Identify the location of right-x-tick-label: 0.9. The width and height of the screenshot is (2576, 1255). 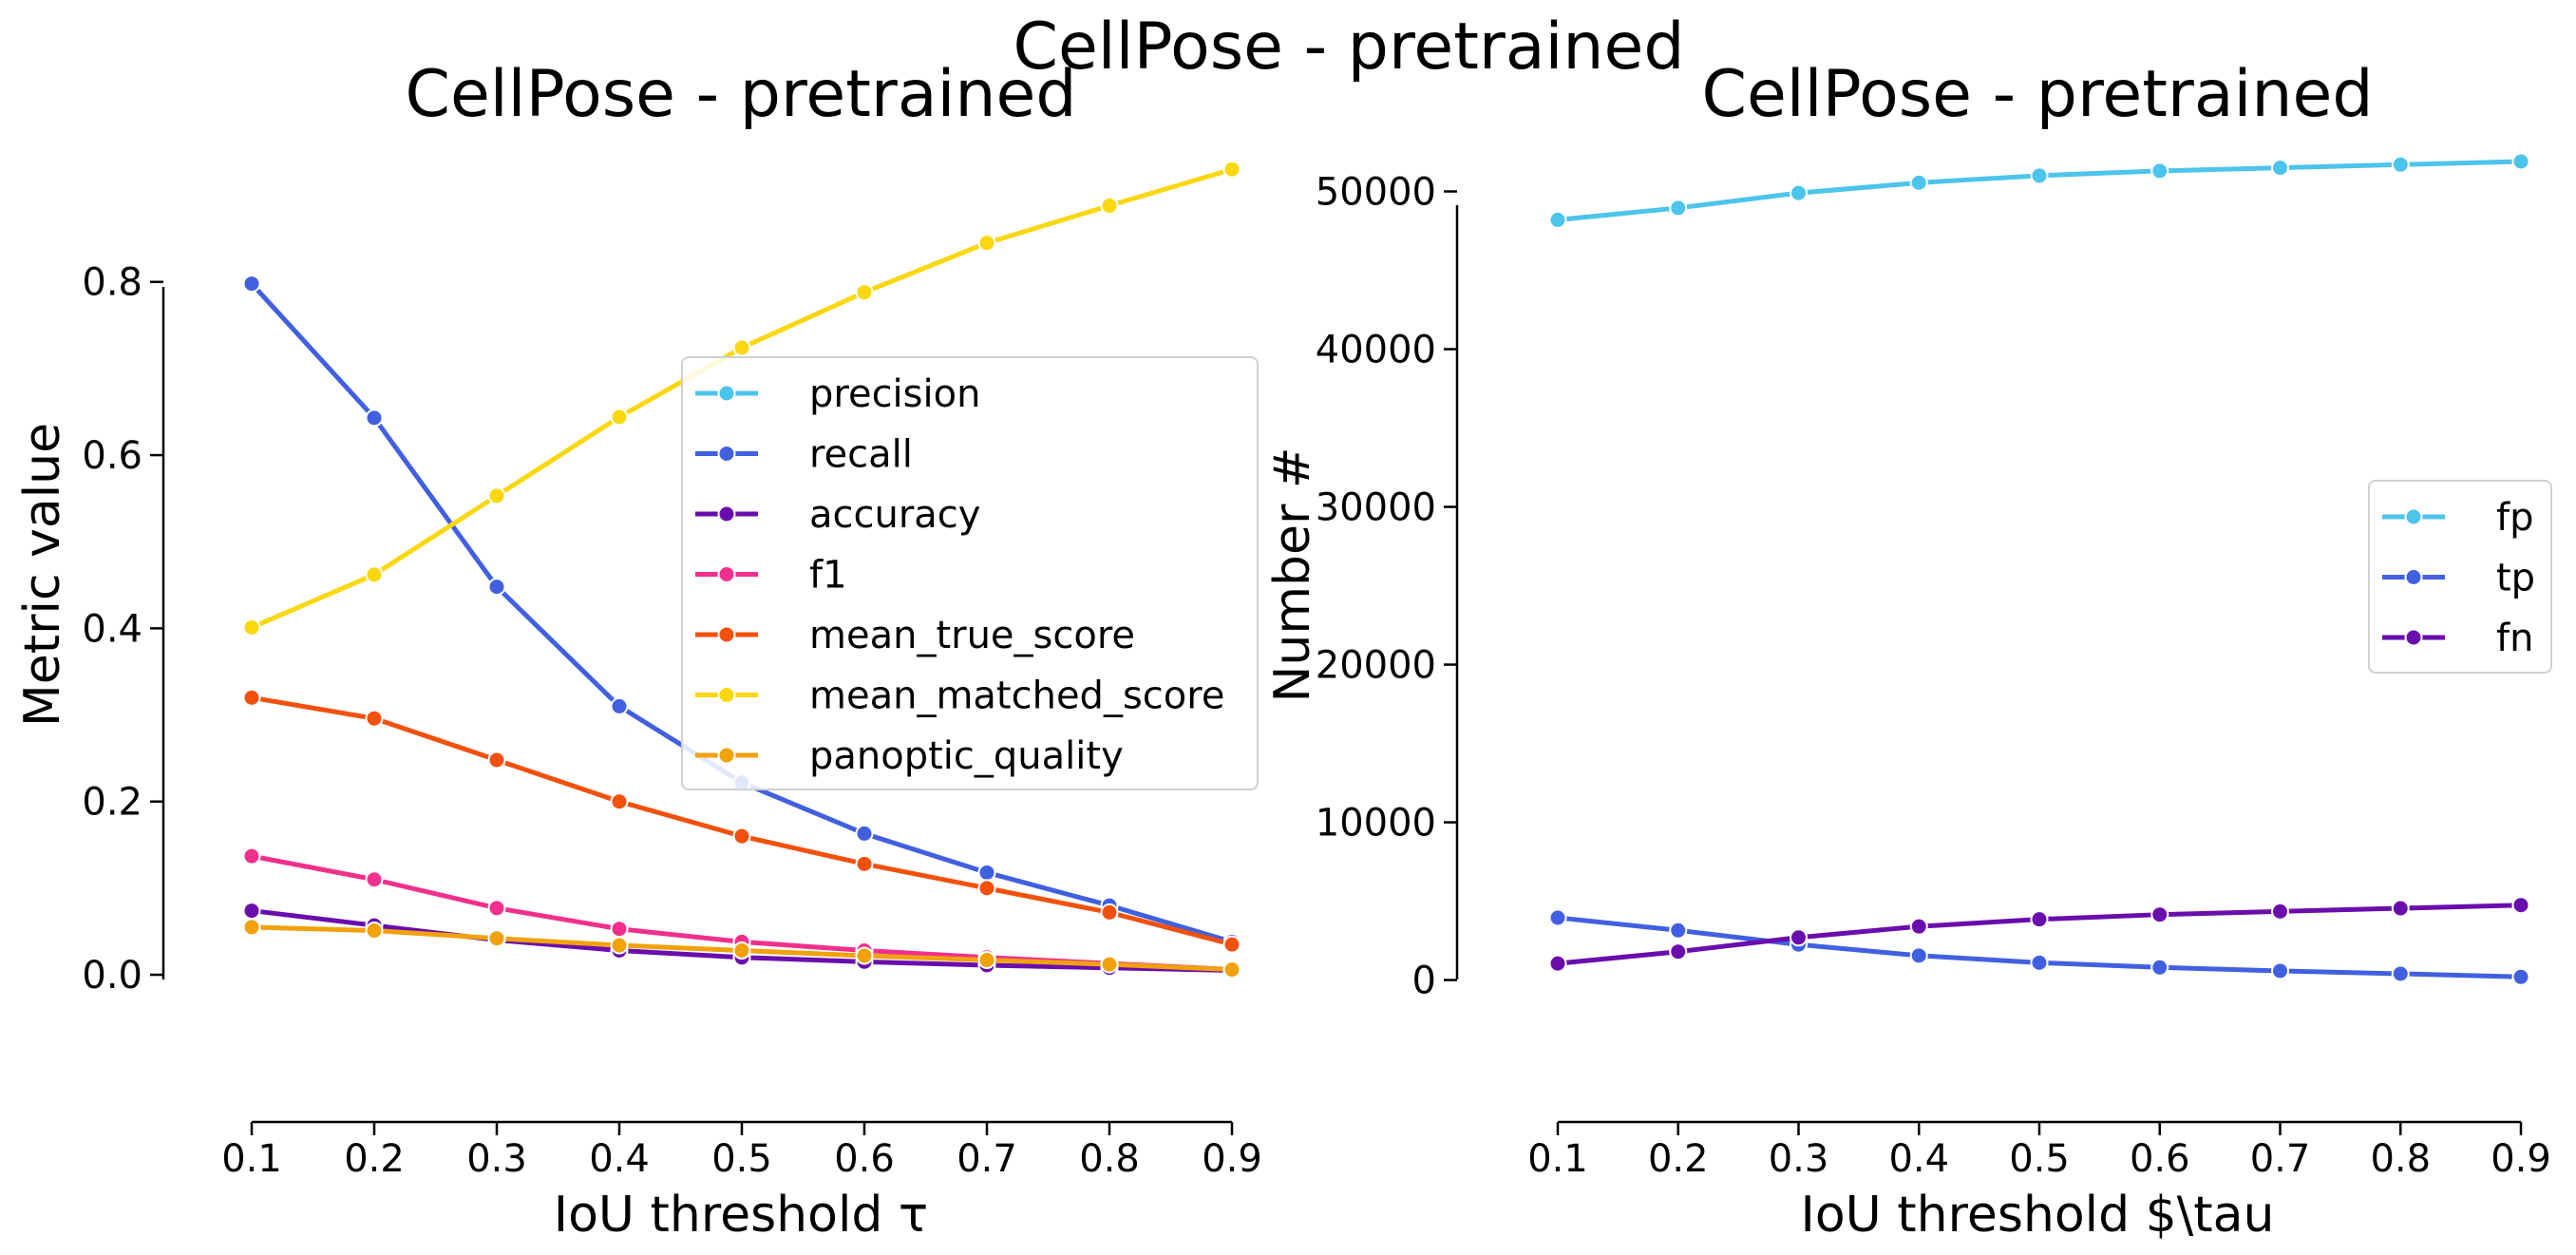
(2521, 1159).